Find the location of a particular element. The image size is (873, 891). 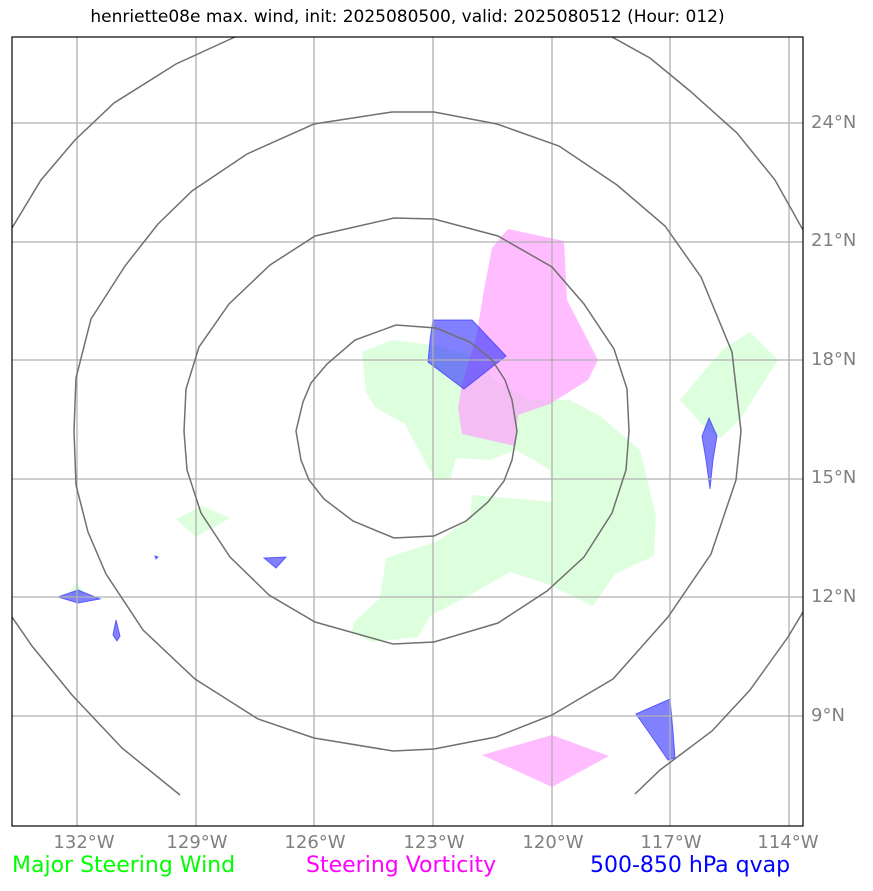

lat-label-15n: 15°N is located at coordinates (834, 477).